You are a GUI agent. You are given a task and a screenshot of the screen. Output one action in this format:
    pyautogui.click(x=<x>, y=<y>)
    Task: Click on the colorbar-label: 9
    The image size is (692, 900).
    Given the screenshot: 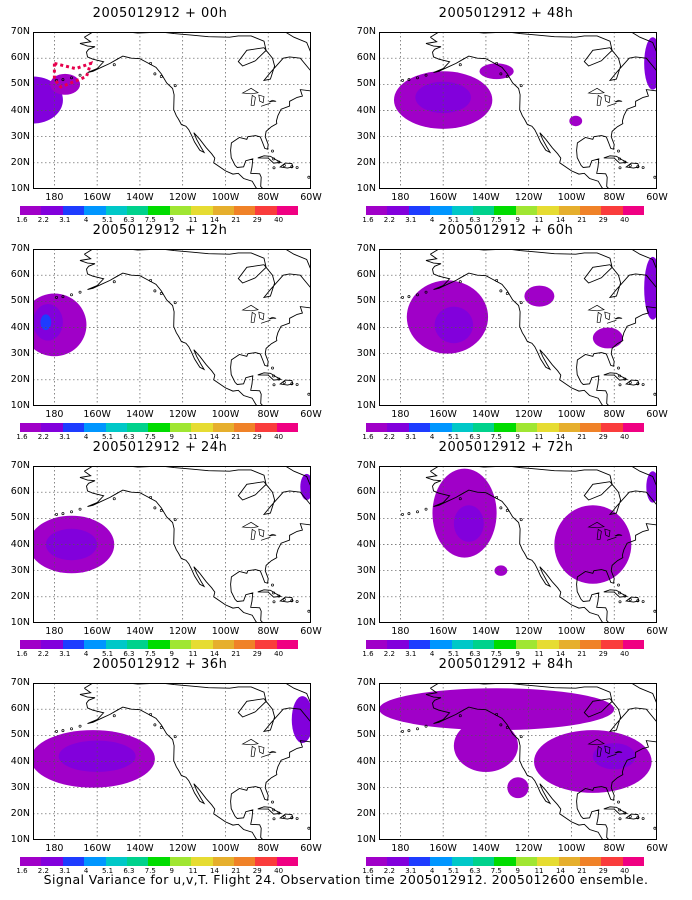 What is the action you would take?
    pyautogui.click(x=171, y=871)
    